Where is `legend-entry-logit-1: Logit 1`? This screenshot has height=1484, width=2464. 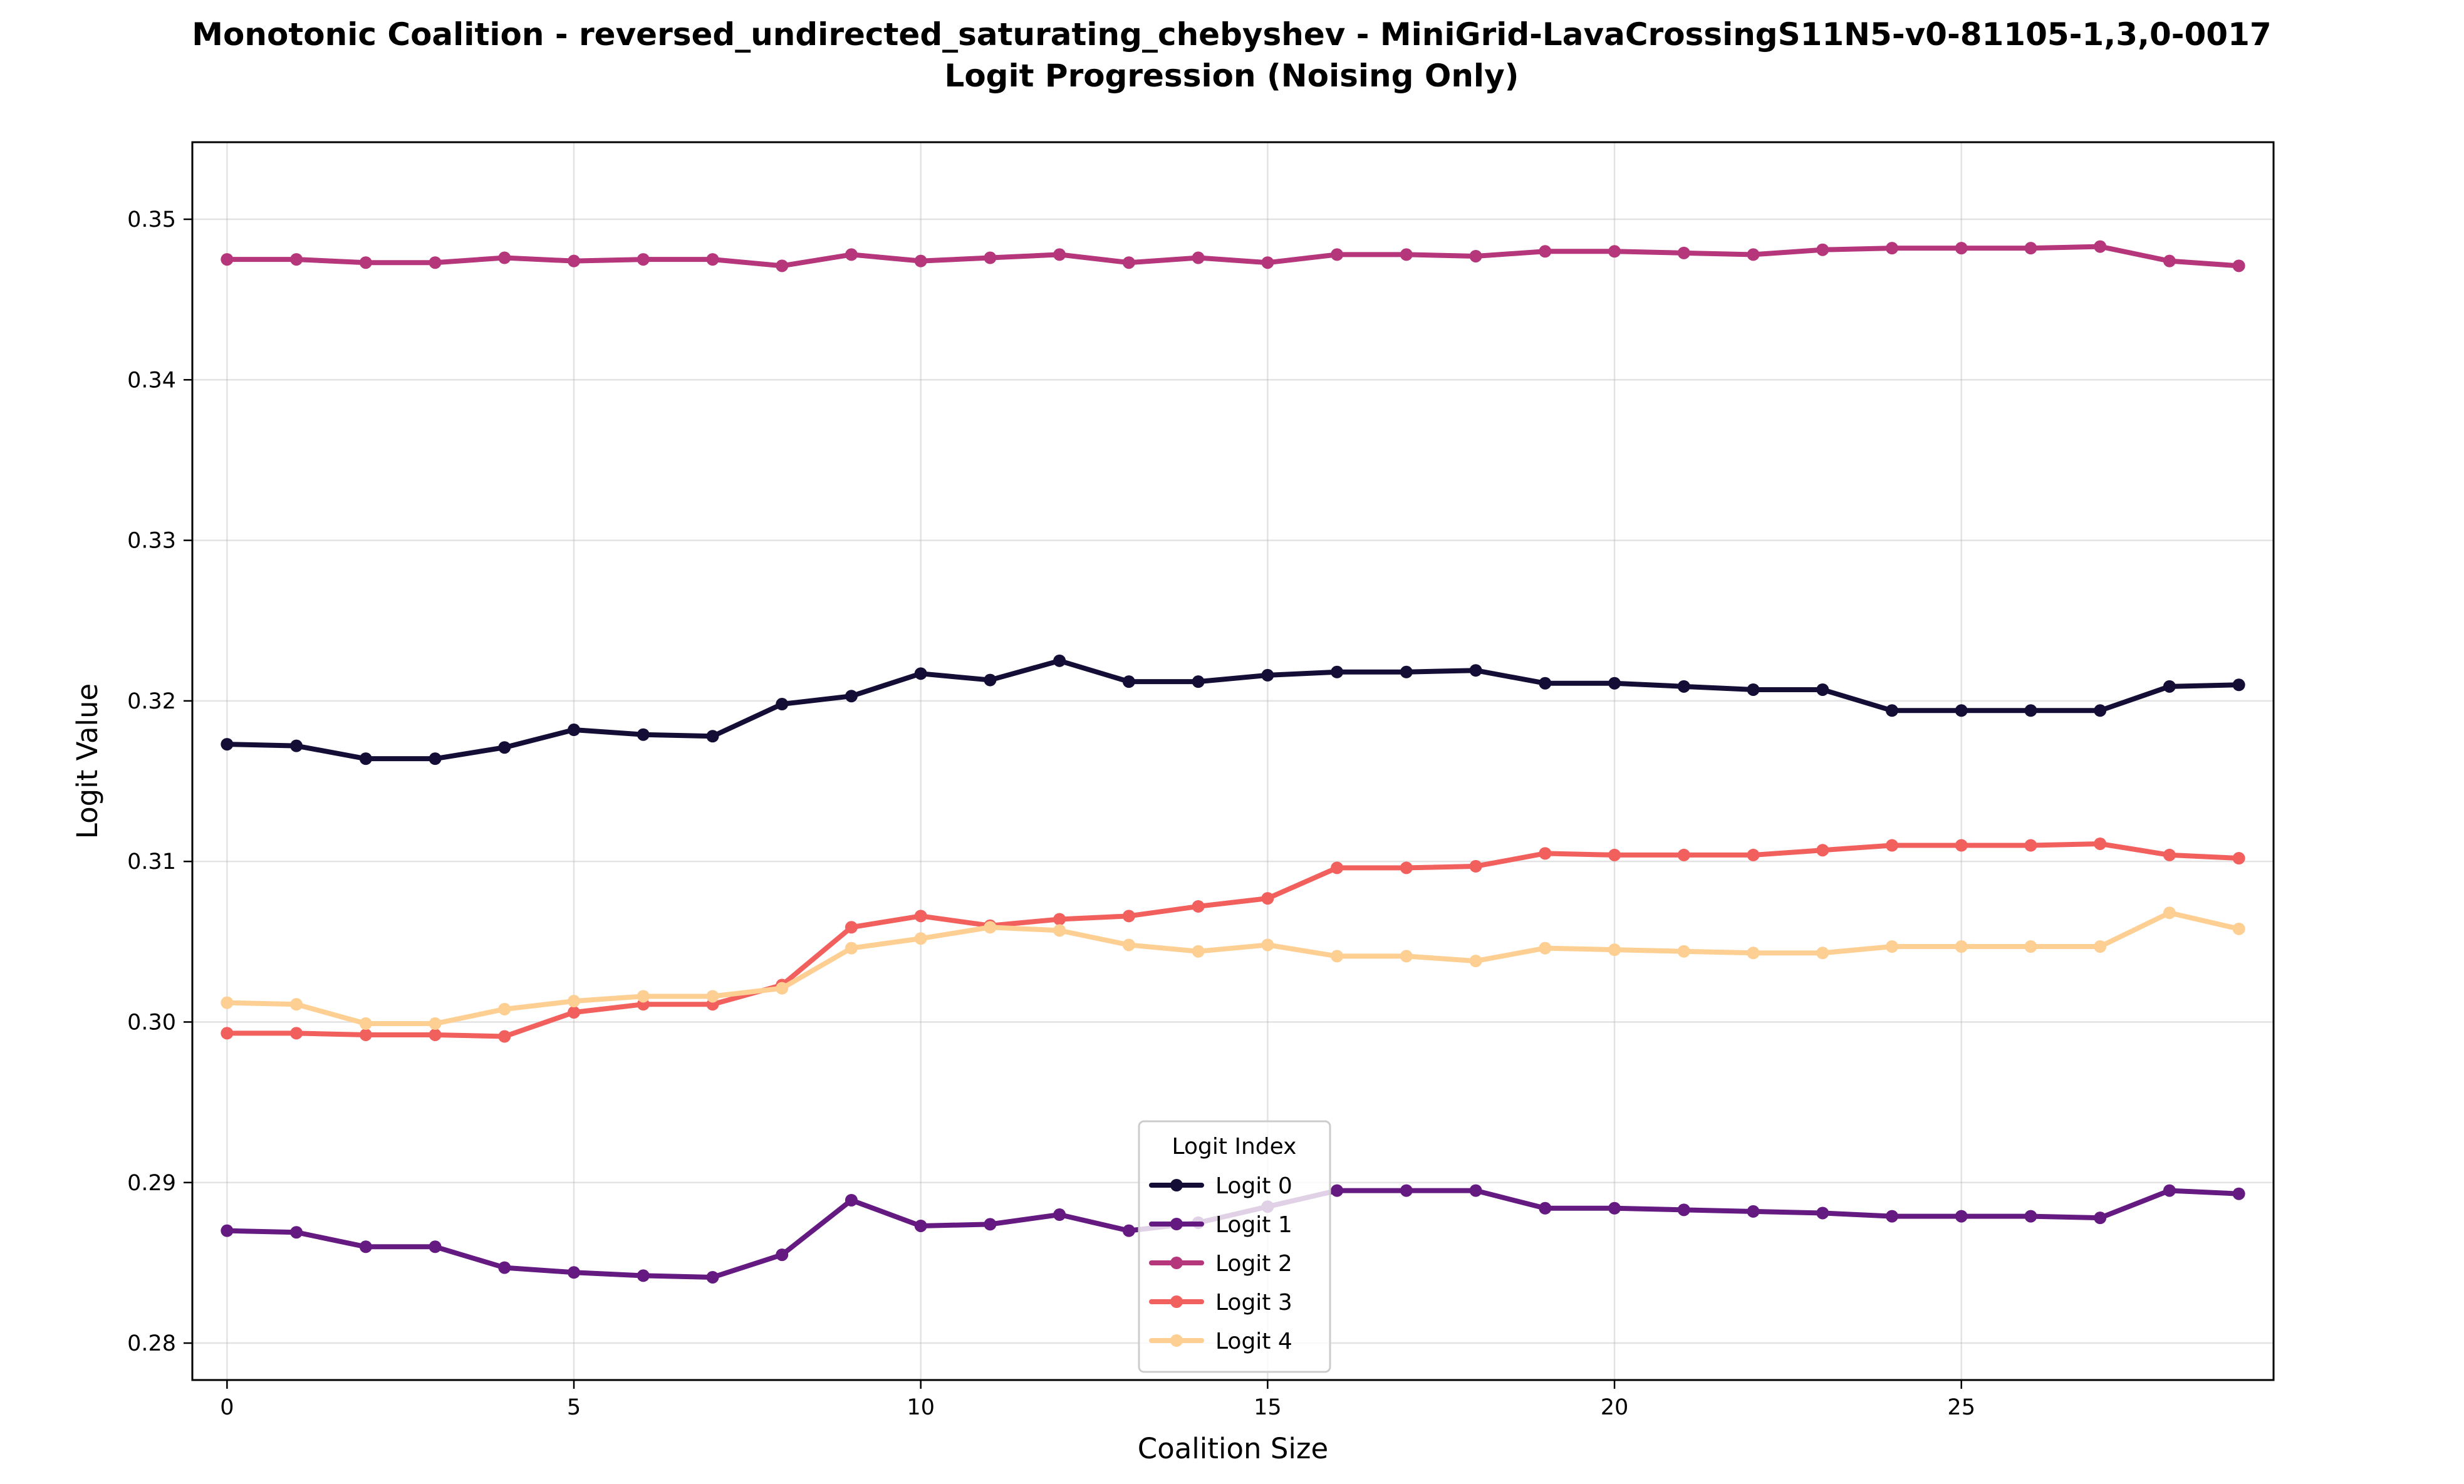 legend-entry-logit-1: Logit 1 is located at coordinates (1220, 1225).